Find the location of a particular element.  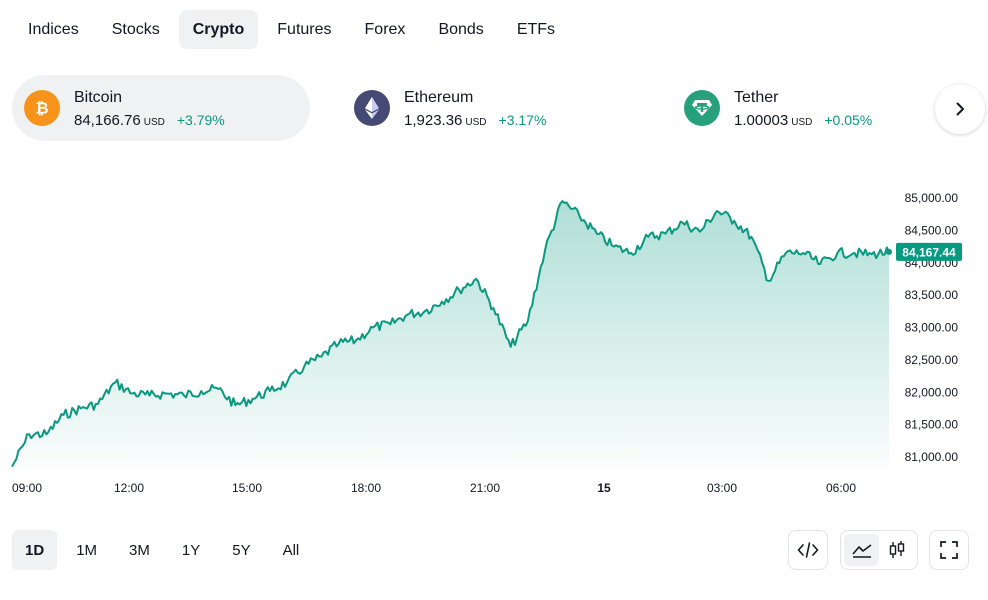

coin-change: +3.17% is located at coordinates (522, 119).